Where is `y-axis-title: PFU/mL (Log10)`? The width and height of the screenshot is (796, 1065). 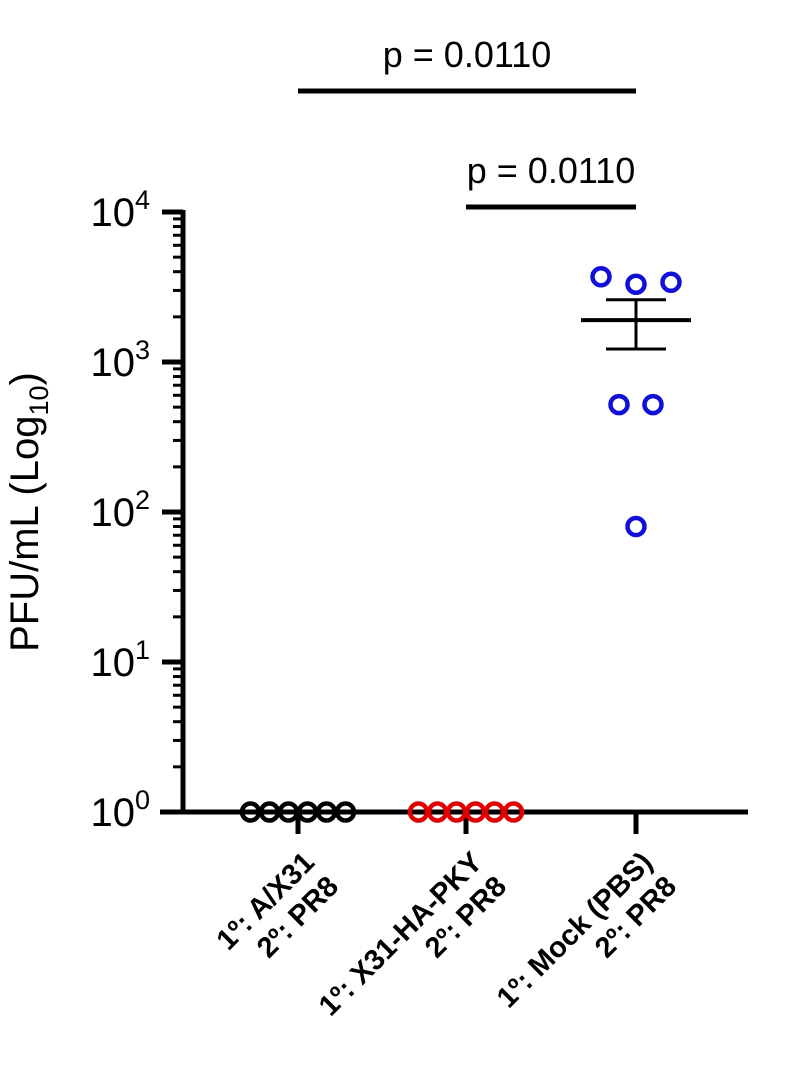 y-axis-title: PFU/mL (Log10) is located at coordinates (28, 512).